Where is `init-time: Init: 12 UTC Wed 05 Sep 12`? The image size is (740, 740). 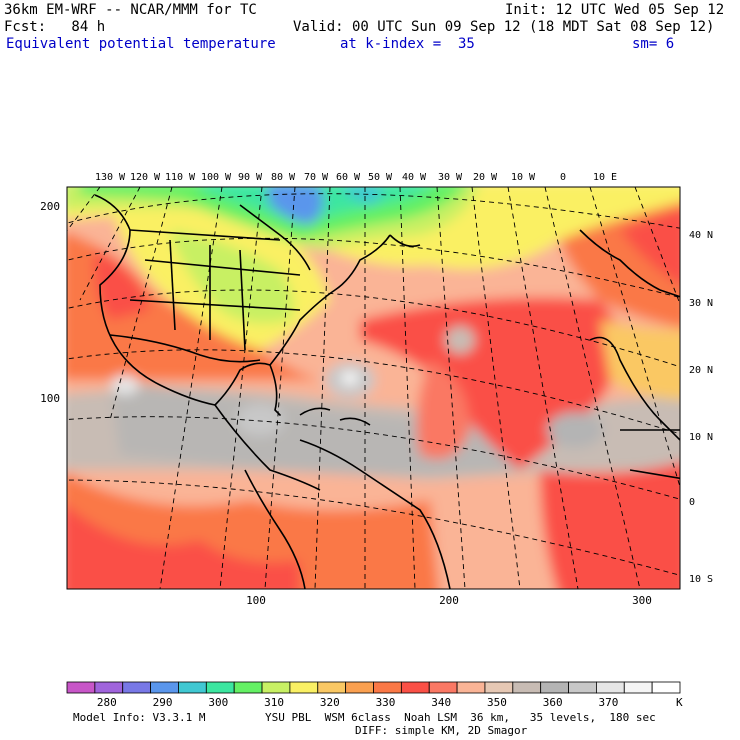
init-time: Init: 12 UTC Wed 05 Sep 12 is located at coordinates (615, 10).